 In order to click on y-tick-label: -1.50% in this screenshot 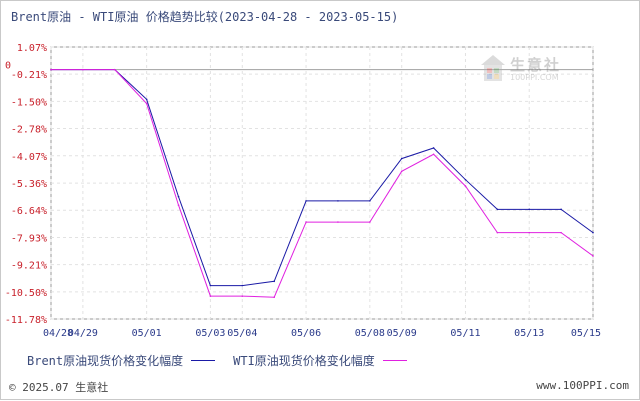, I will do `click(29, 102)`.